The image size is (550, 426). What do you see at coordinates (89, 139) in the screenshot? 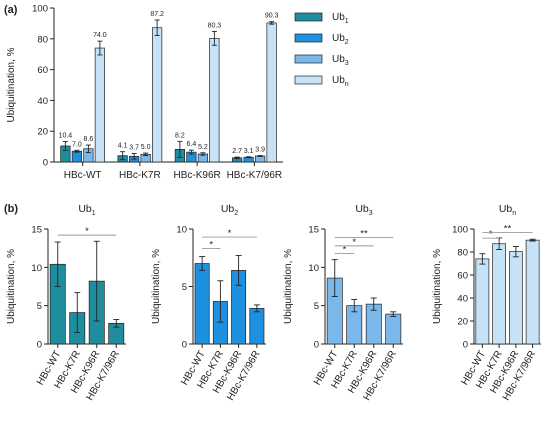
I see `a-data-label: 8.6` at bounding box center [89, 139].